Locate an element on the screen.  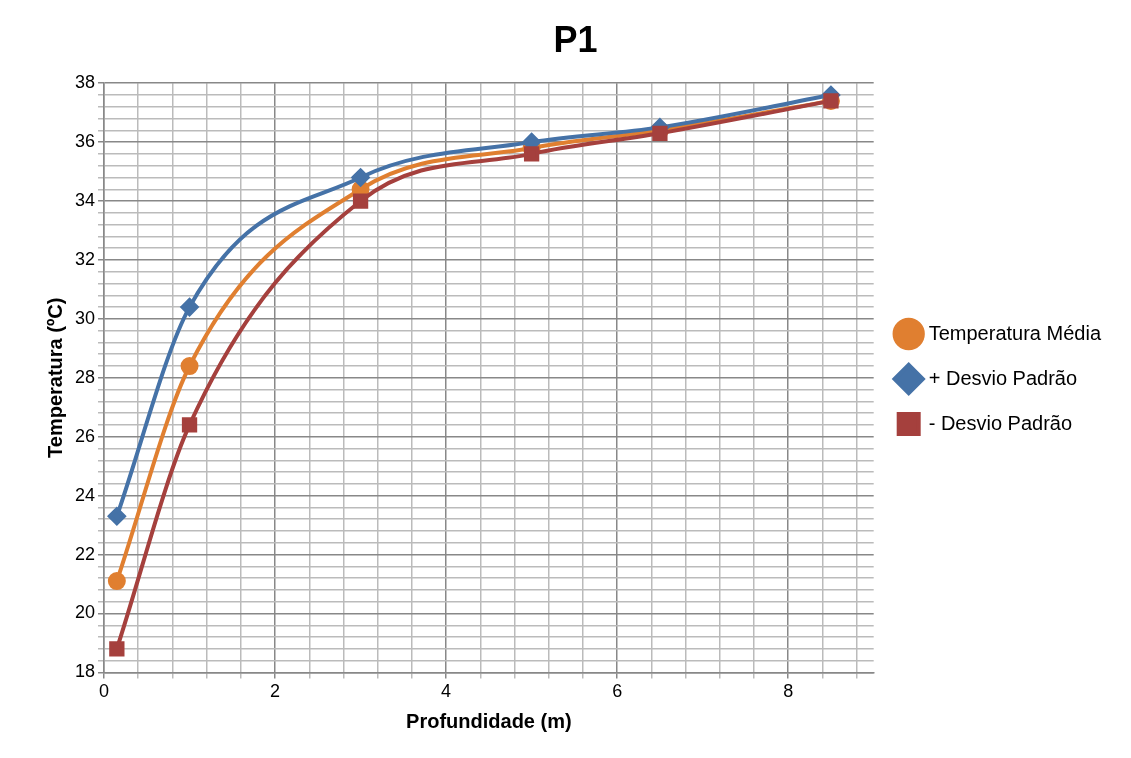
y-axis-title: Temperatura (ºC) is located at coordinates (54, 377).